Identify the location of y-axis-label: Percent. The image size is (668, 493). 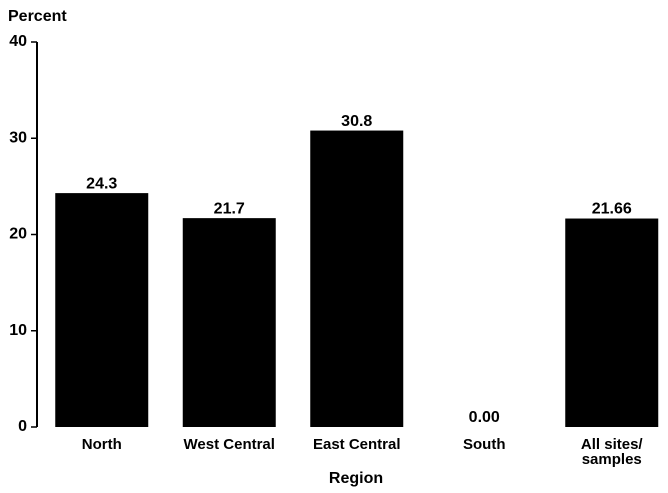
(37, 16).